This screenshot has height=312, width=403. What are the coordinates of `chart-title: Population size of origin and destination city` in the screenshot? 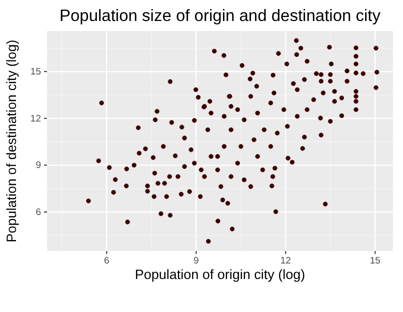 It's located at (220, 16).